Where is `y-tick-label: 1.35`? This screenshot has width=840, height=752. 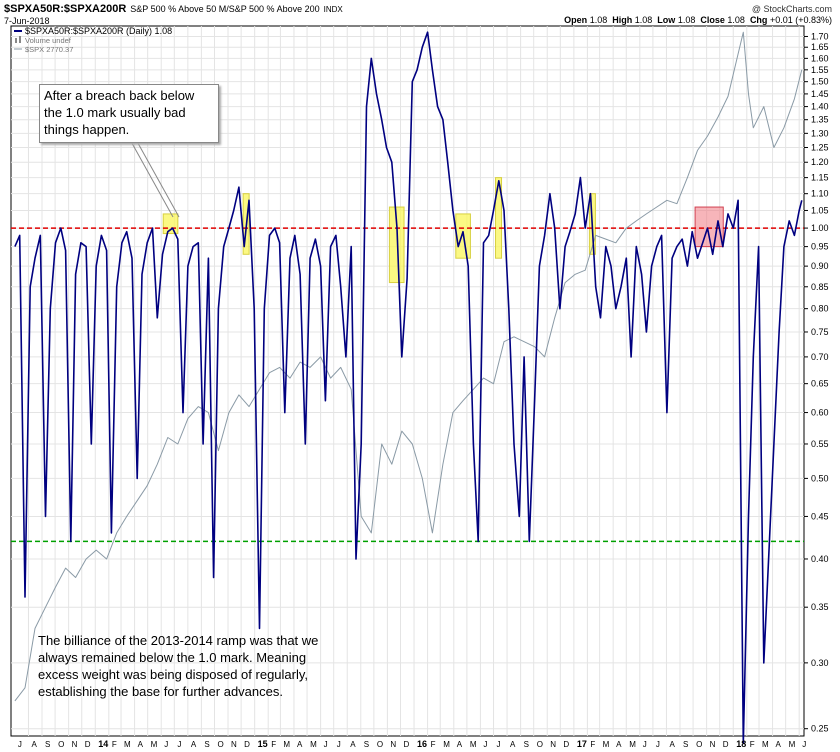 y-tick-label: 1.35 is located at coordinates (820, 120).